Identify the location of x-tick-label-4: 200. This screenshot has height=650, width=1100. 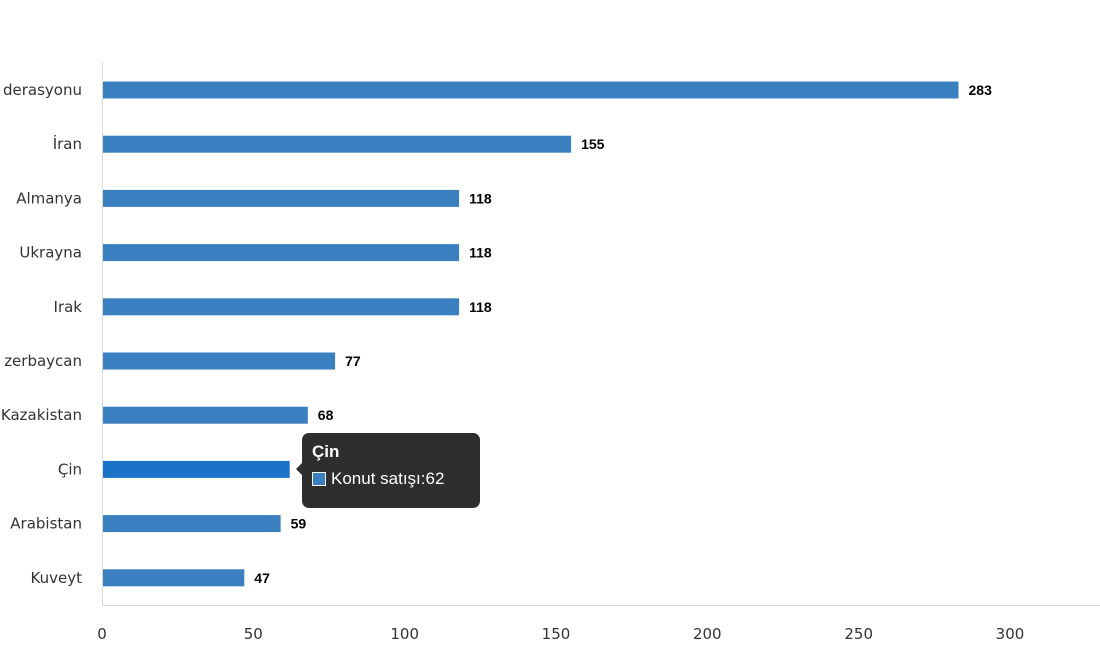
(707, 634).